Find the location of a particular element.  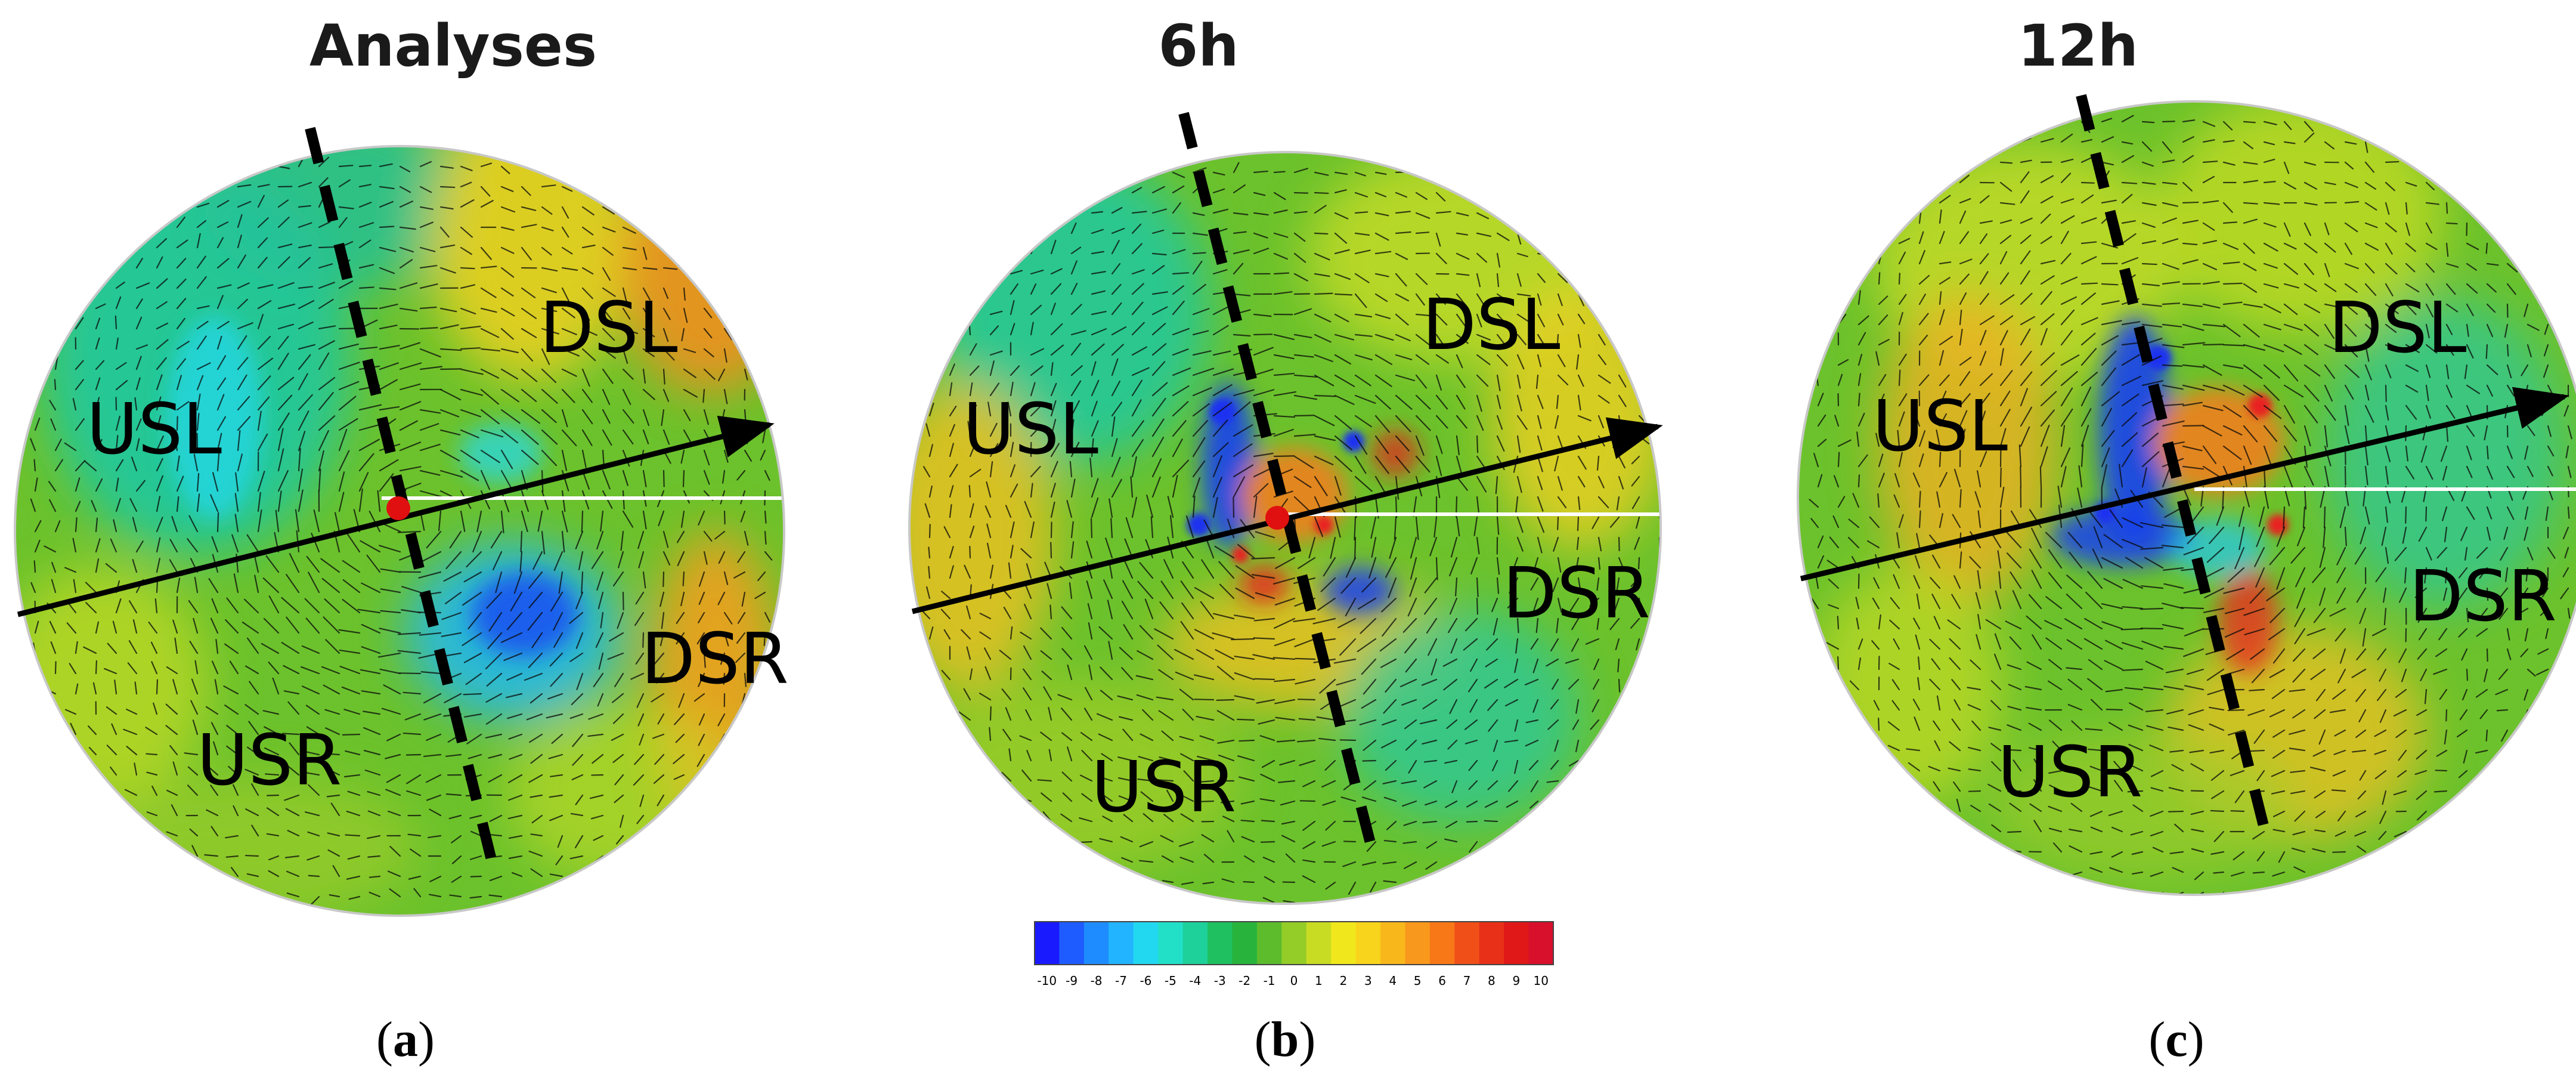

colorbar-tick-label: -10 is located at coordinates (1047, 981).